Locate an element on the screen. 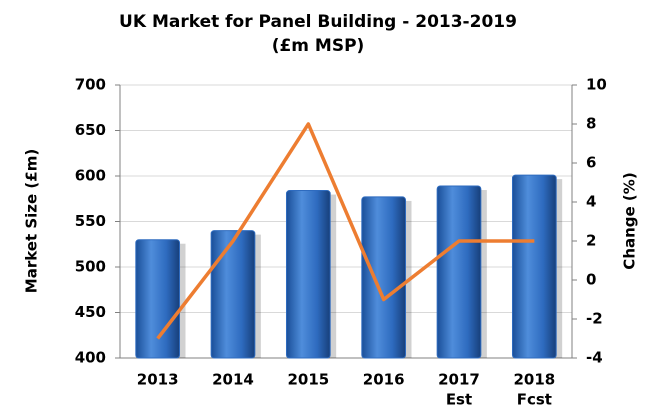  x-tick-label: 2017 is located at coordinates (459, 380).